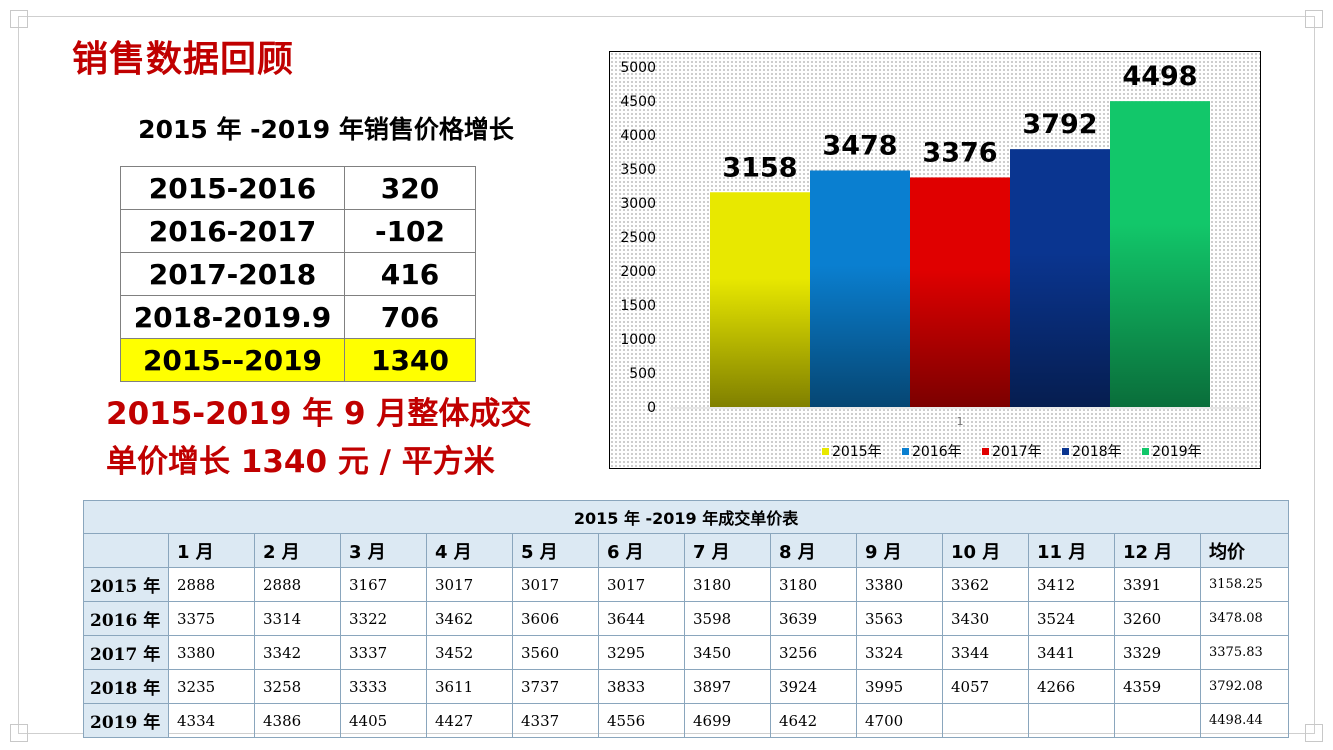 The width and height of the screenshot is (1333, 750). What do you see at coordinates (638, 340) in the screenshot?
I see `y-tick-label: 1000` at bounding box center [638, 340].